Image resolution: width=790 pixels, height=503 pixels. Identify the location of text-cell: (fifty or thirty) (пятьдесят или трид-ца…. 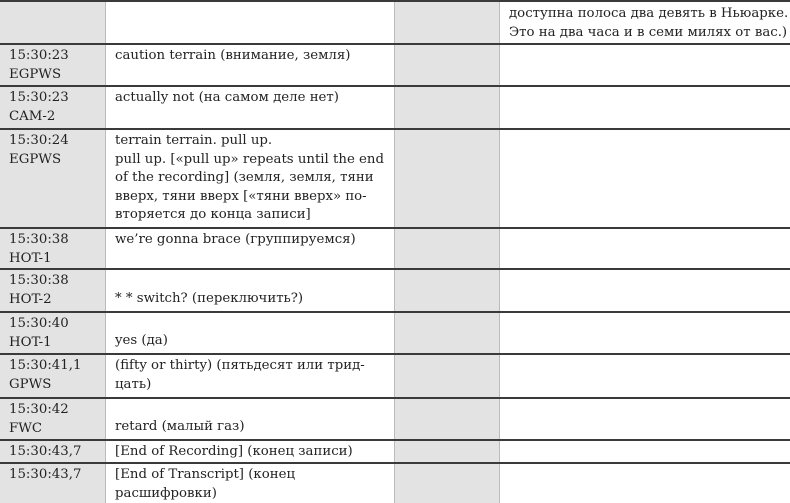
(250, 376).